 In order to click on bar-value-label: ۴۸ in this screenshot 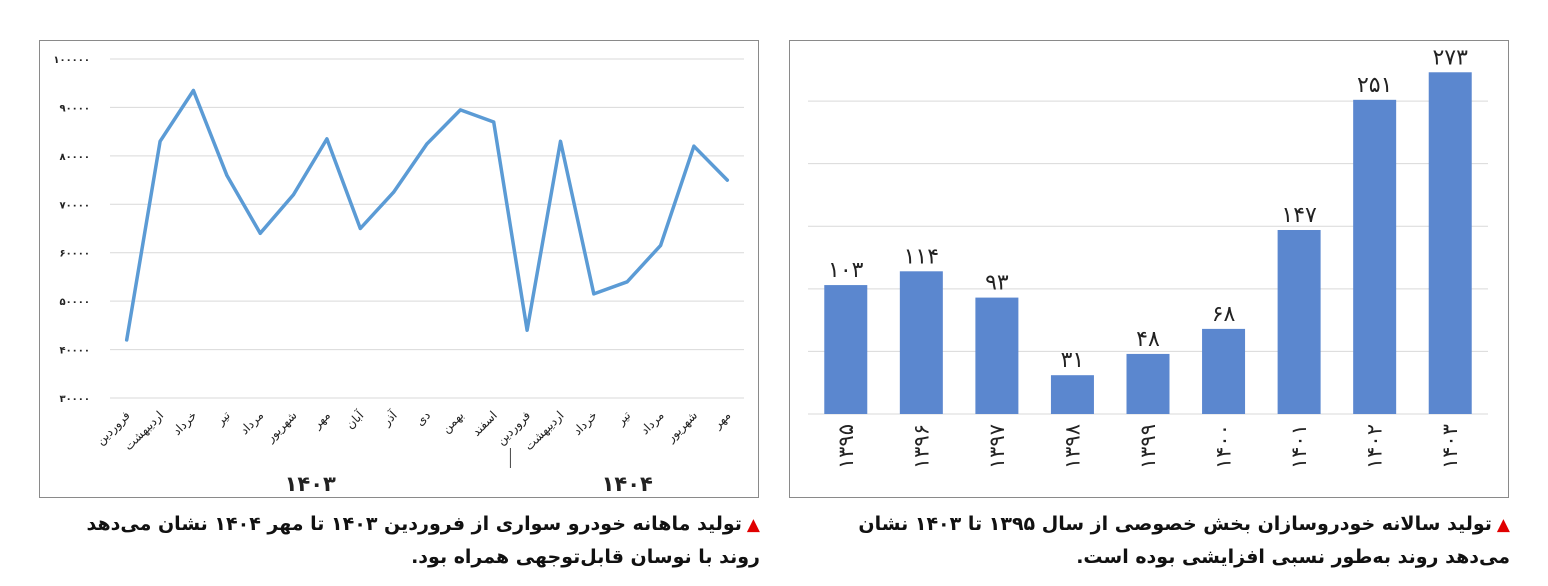, I will do `click(1148, 339)`.